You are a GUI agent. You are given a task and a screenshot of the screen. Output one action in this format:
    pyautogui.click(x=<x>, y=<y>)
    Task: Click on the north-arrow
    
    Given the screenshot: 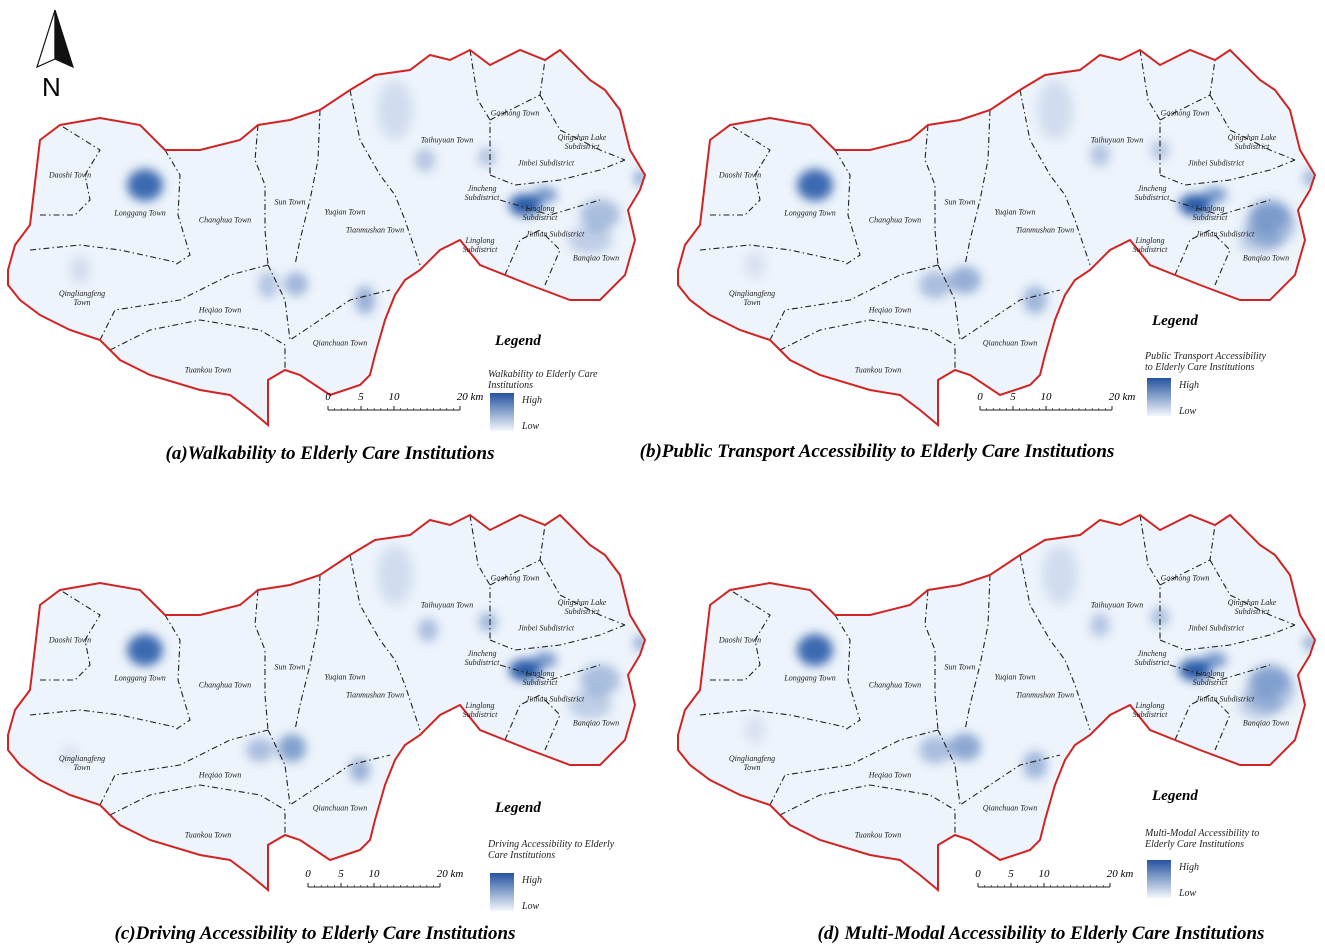 What is the action you would take?
    pyautogui.click(x=55, y=39)
    